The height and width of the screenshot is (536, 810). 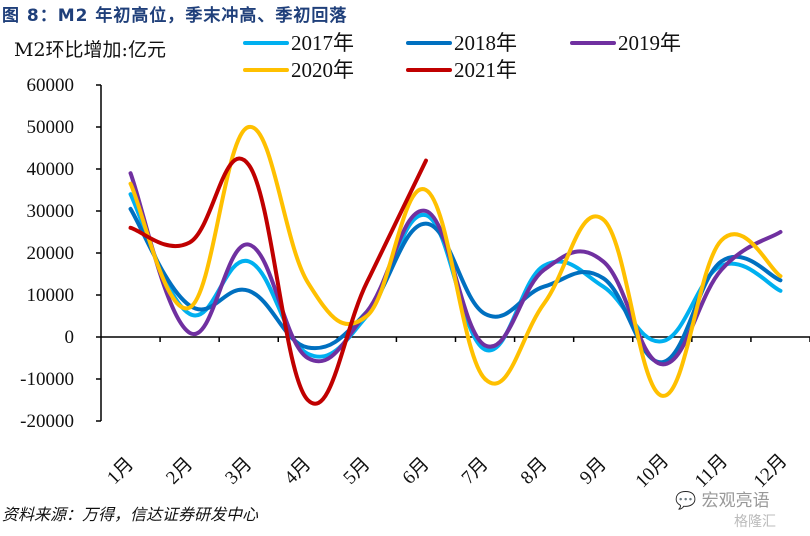 I want to click on x-tick-label: 4月, so click(x=297, y=471).